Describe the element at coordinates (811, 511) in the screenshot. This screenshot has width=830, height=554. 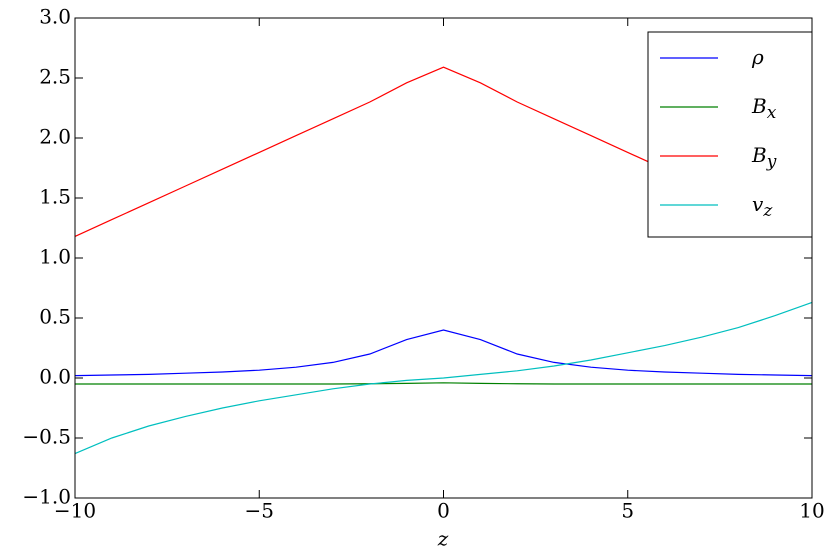
I see `x-tick-label: 10` at that location.